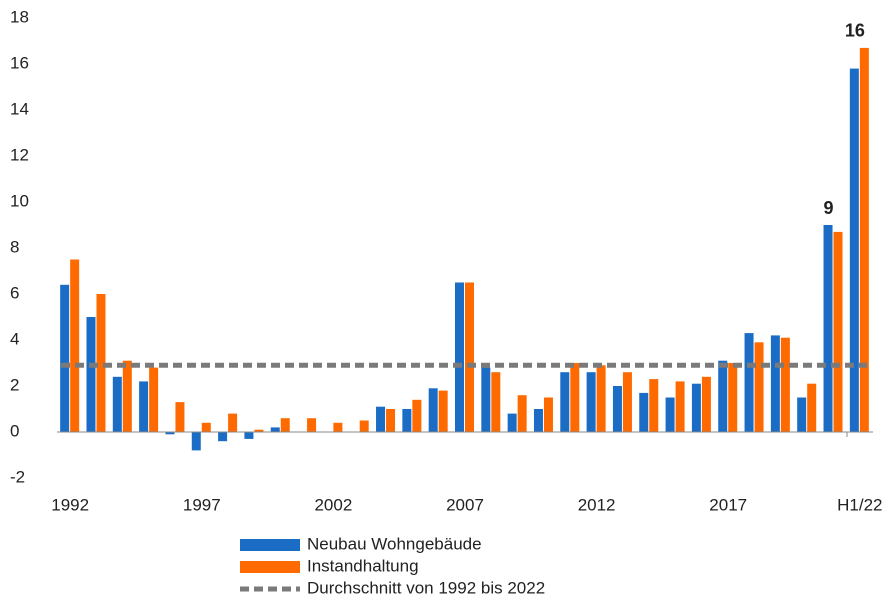 The width and height of the screenshot is (893, 604). I want to click on value-label: 16, so click(855, 31).